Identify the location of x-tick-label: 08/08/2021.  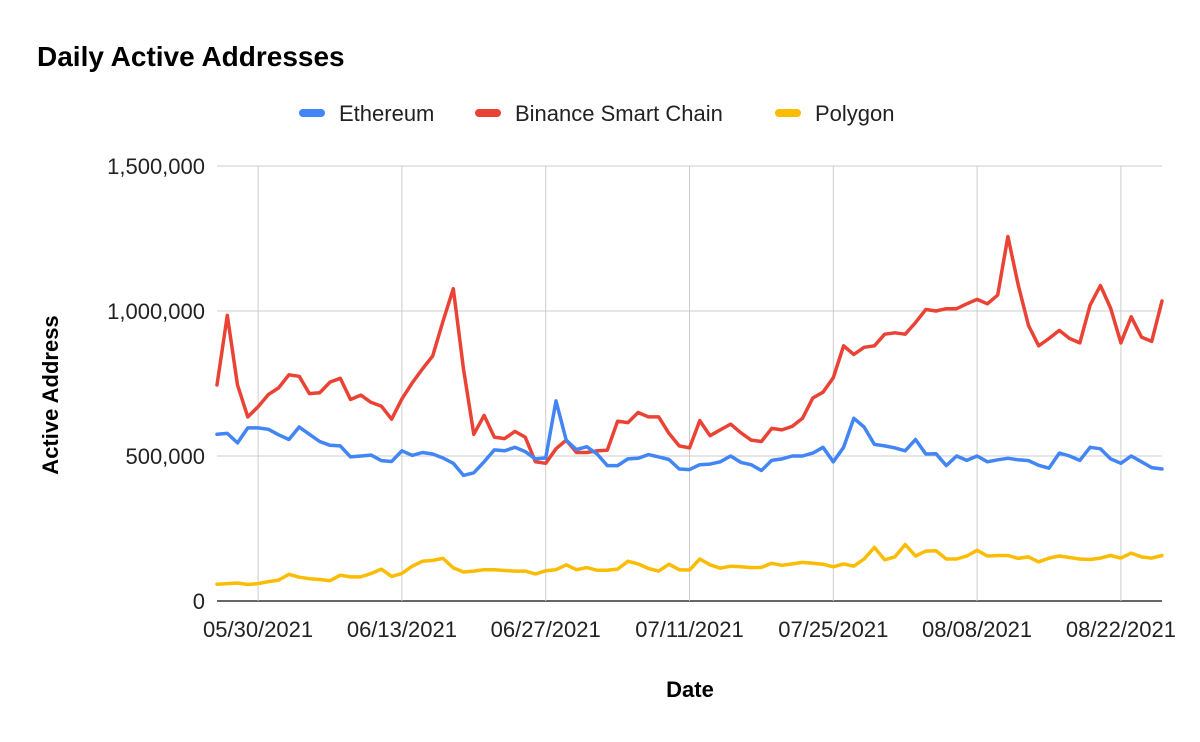
(977, 629).